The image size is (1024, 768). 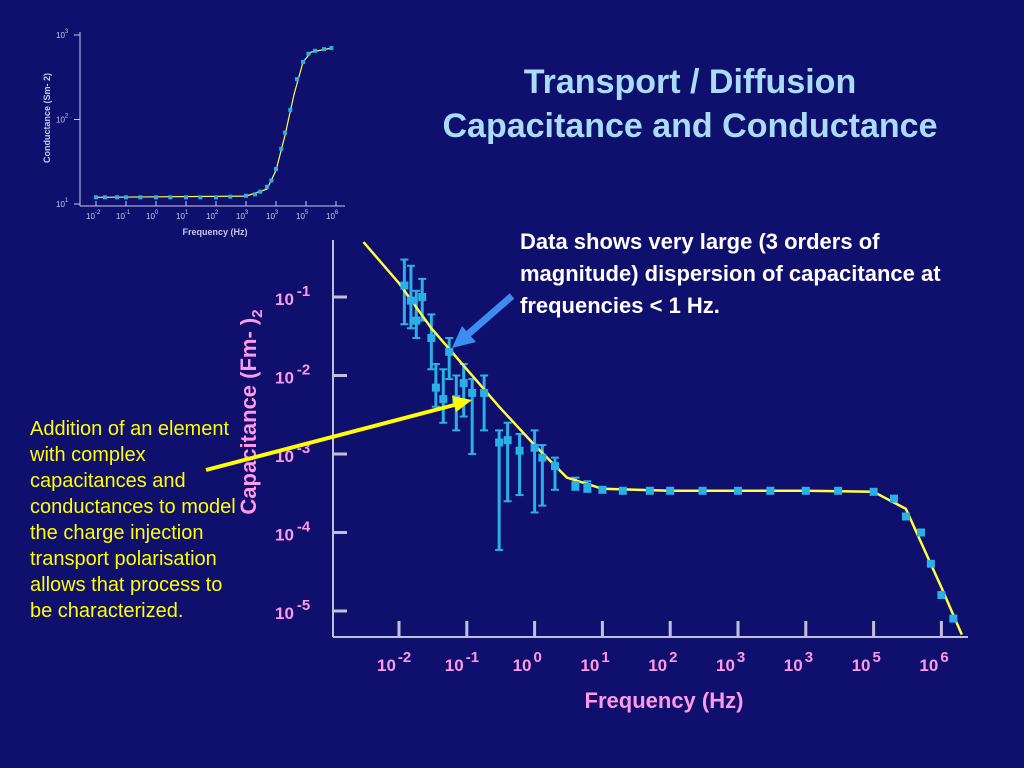 What do you see at coordinates (98, 213) in the screenshot?
I see `inset-x-tick-exp: -2` at bounding box center [98, 213].